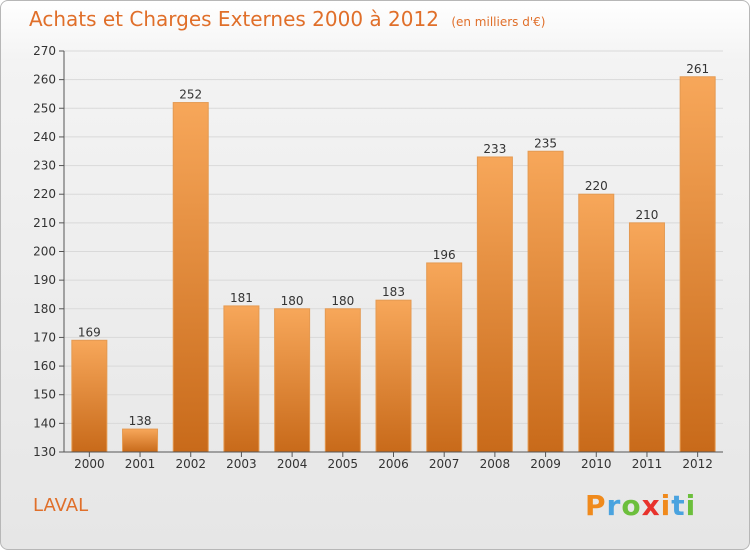 This screenshot has height=550, width=750. What do you see at coordinates (647, 464) in the screenshot?
I see `x-tick-label: 2011` at bounding box center [647, 464].